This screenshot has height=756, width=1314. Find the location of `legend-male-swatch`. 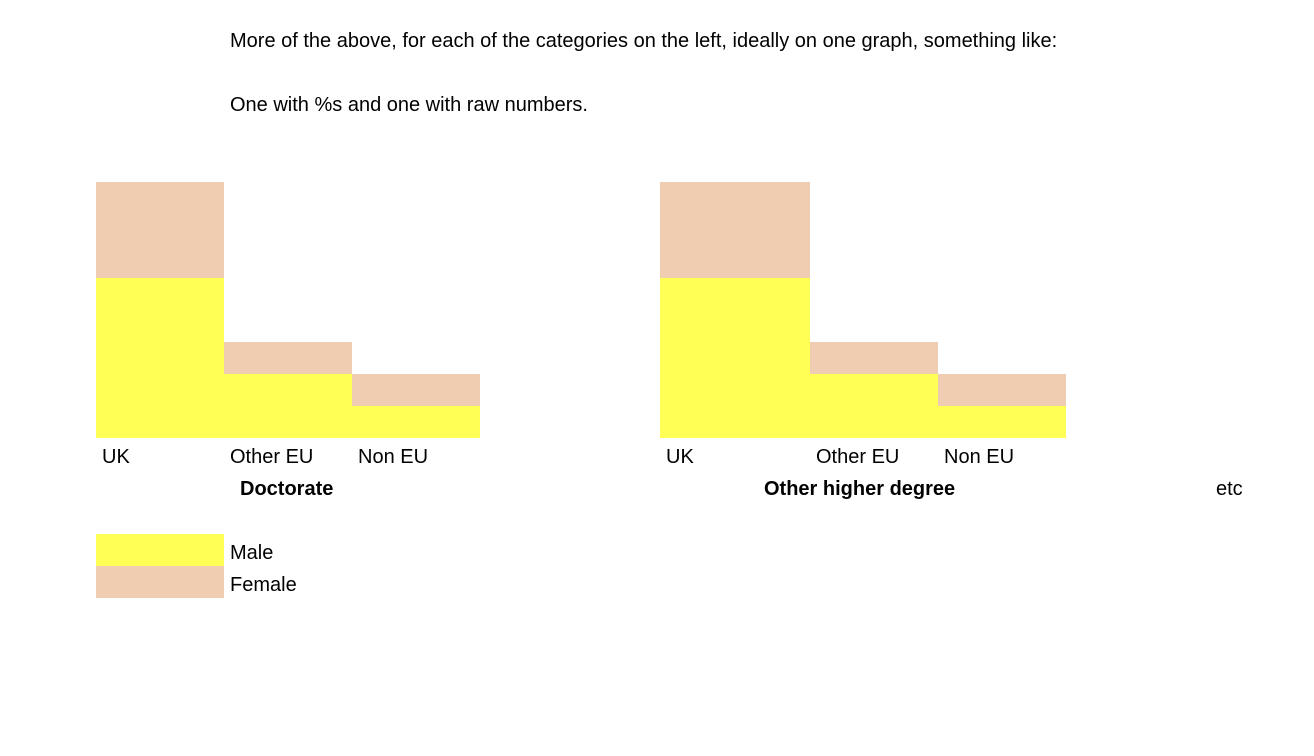

legend-male-swatch is located at coordinates (160, 550).